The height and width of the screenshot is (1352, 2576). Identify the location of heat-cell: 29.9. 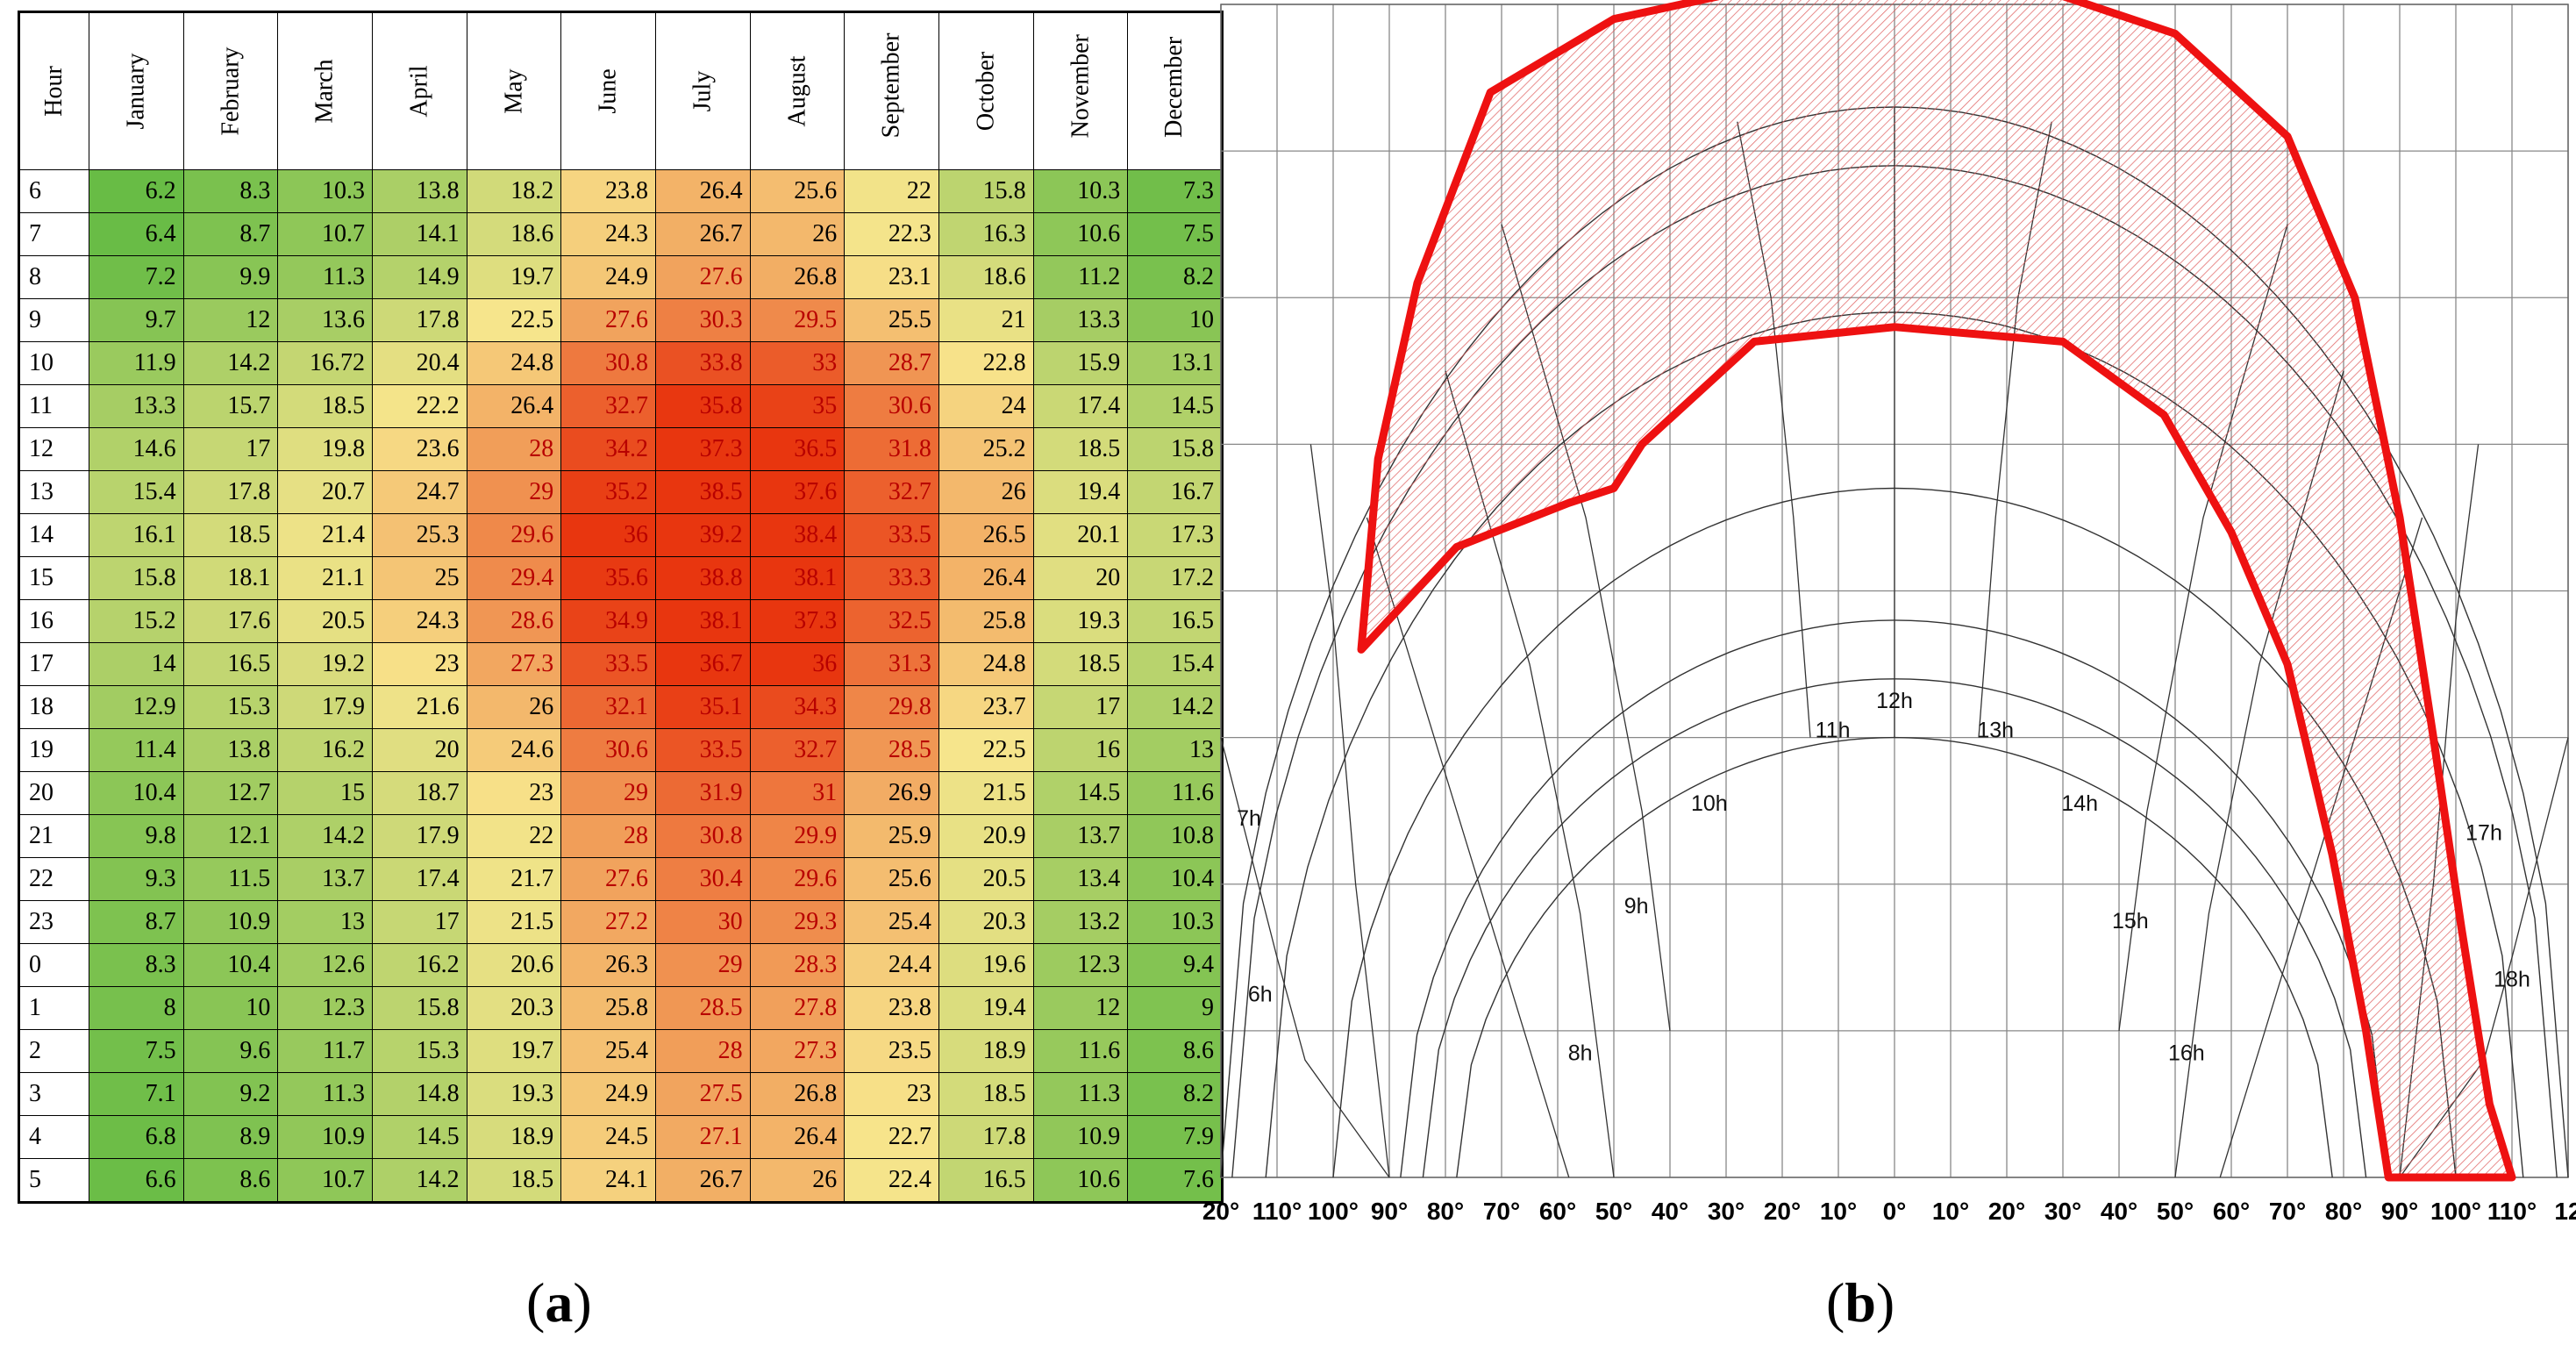
(798, 836).